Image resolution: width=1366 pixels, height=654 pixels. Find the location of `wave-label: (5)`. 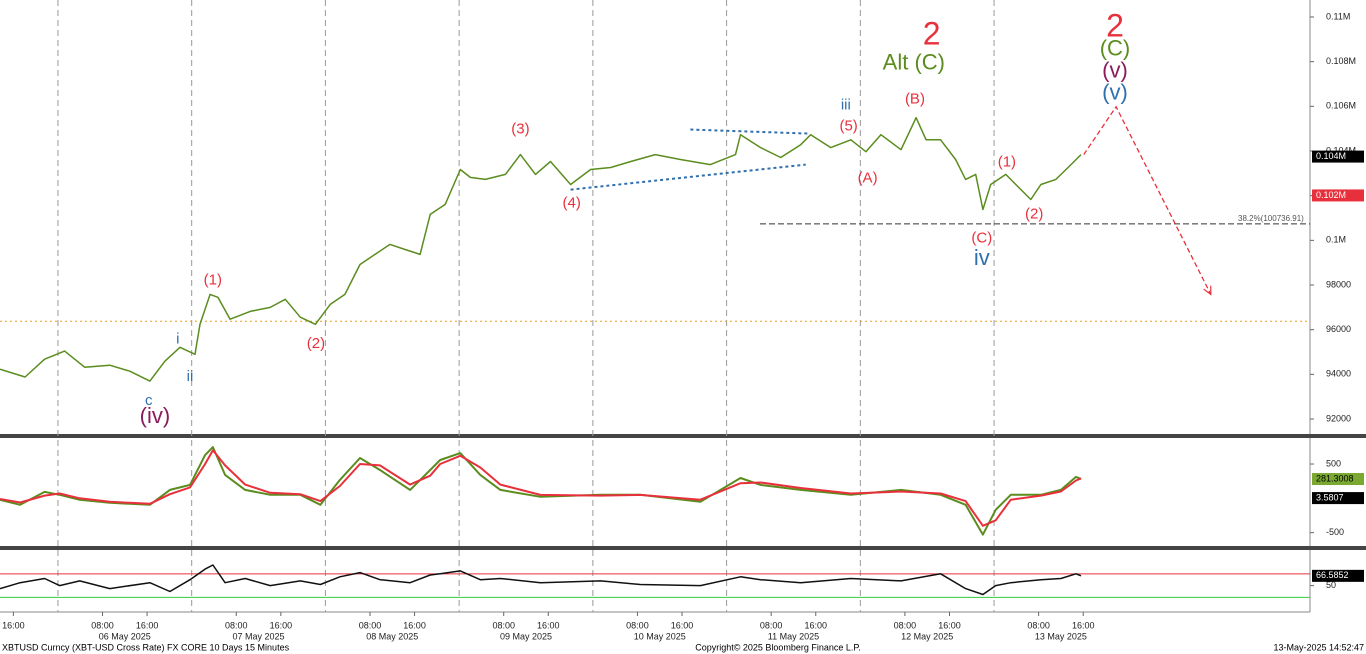

wave-label: (5) is located at coordinates (848, 126).